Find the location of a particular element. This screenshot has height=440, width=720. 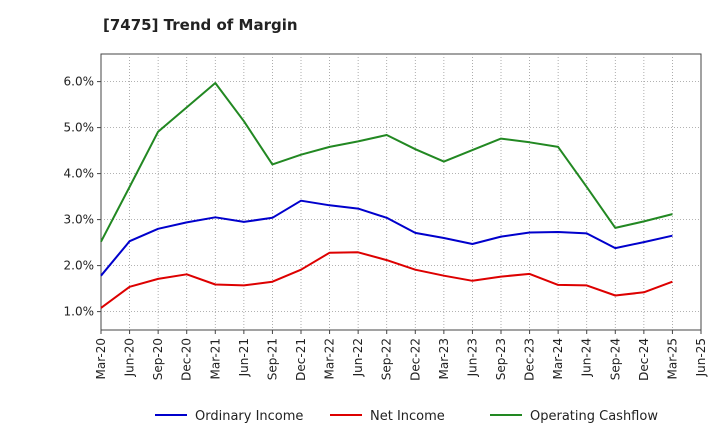

legend-label: Net Income is located at coordinates (407, 416).